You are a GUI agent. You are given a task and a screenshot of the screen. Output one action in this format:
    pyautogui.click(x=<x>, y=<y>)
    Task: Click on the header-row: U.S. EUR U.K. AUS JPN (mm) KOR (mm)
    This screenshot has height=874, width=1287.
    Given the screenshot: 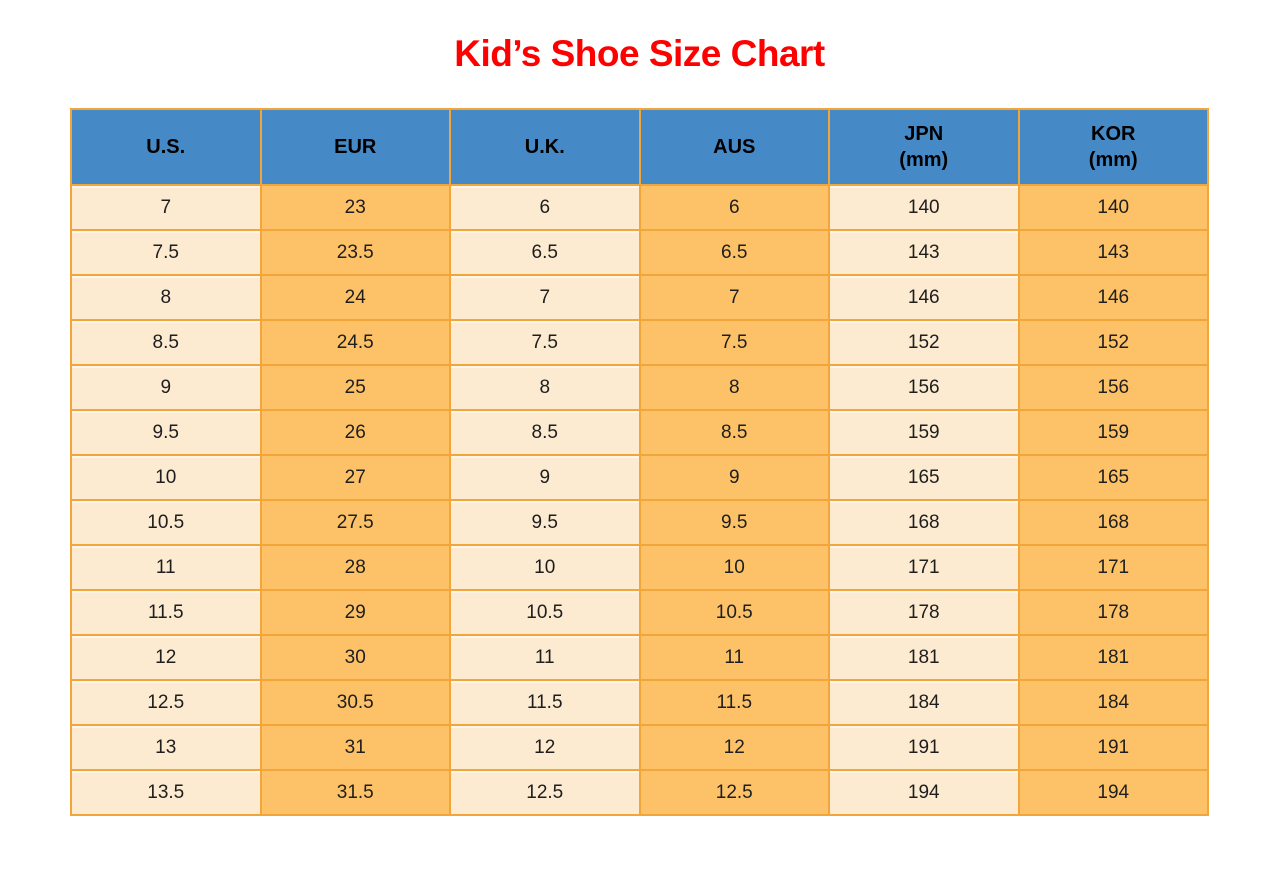 What is the action you would take?
    pyautogui.click(x=639, y=147)
    